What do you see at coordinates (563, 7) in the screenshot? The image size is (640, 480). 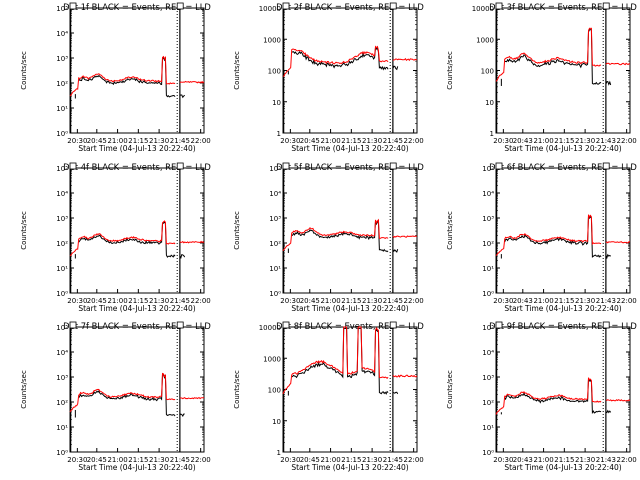 I see `panel-title: Det 3f BLACK = Events, RED = LLD` at bounding box center [563, 7].